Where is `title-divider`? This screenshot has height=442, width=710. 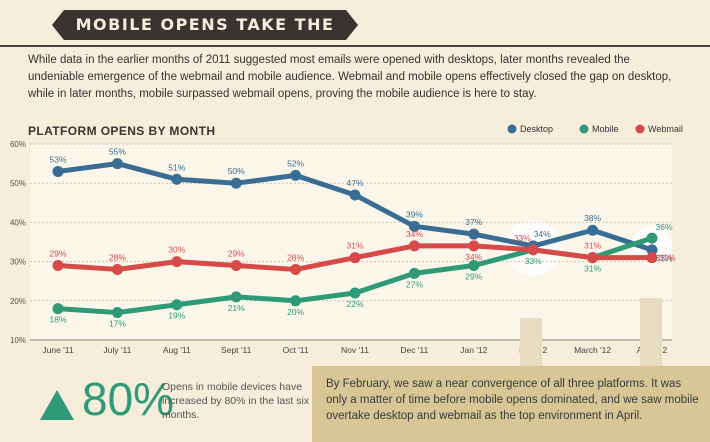
title-divider is located at coordinates (355, 46).